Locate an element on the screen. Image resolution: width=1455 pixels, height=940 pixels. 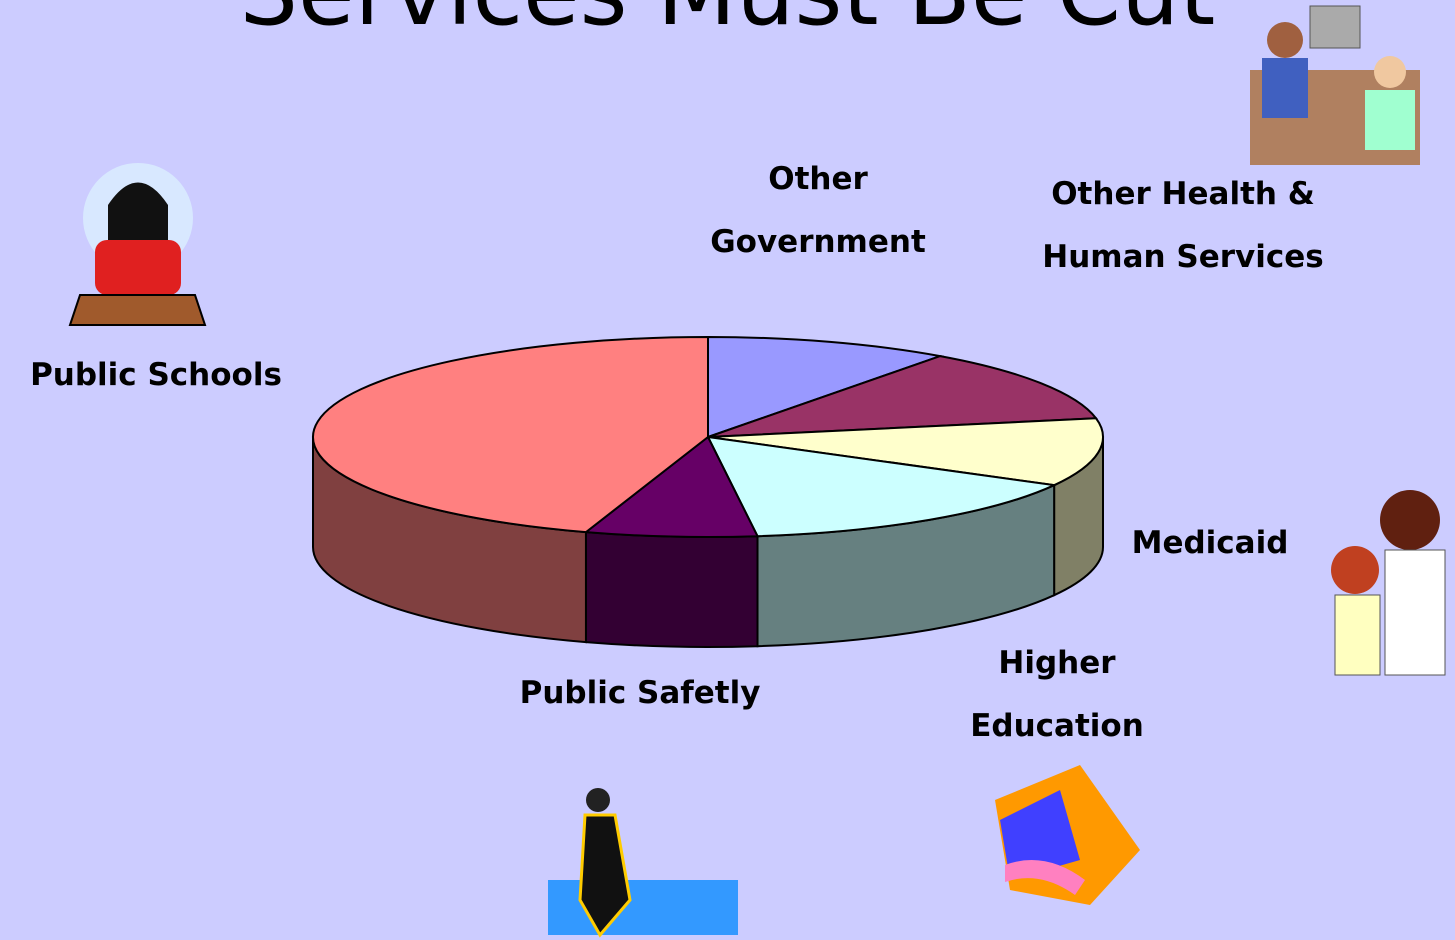
slice-label: Public Schools is located at coordinates (156, 375).